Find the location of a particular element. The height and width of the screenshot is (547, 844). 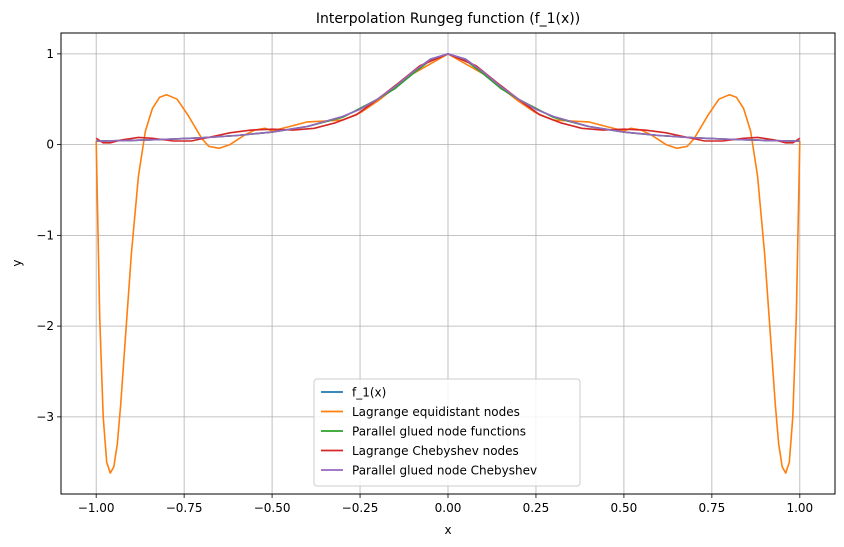

legend-label: Parallel glued node functions is located at coordinates (439, 432).